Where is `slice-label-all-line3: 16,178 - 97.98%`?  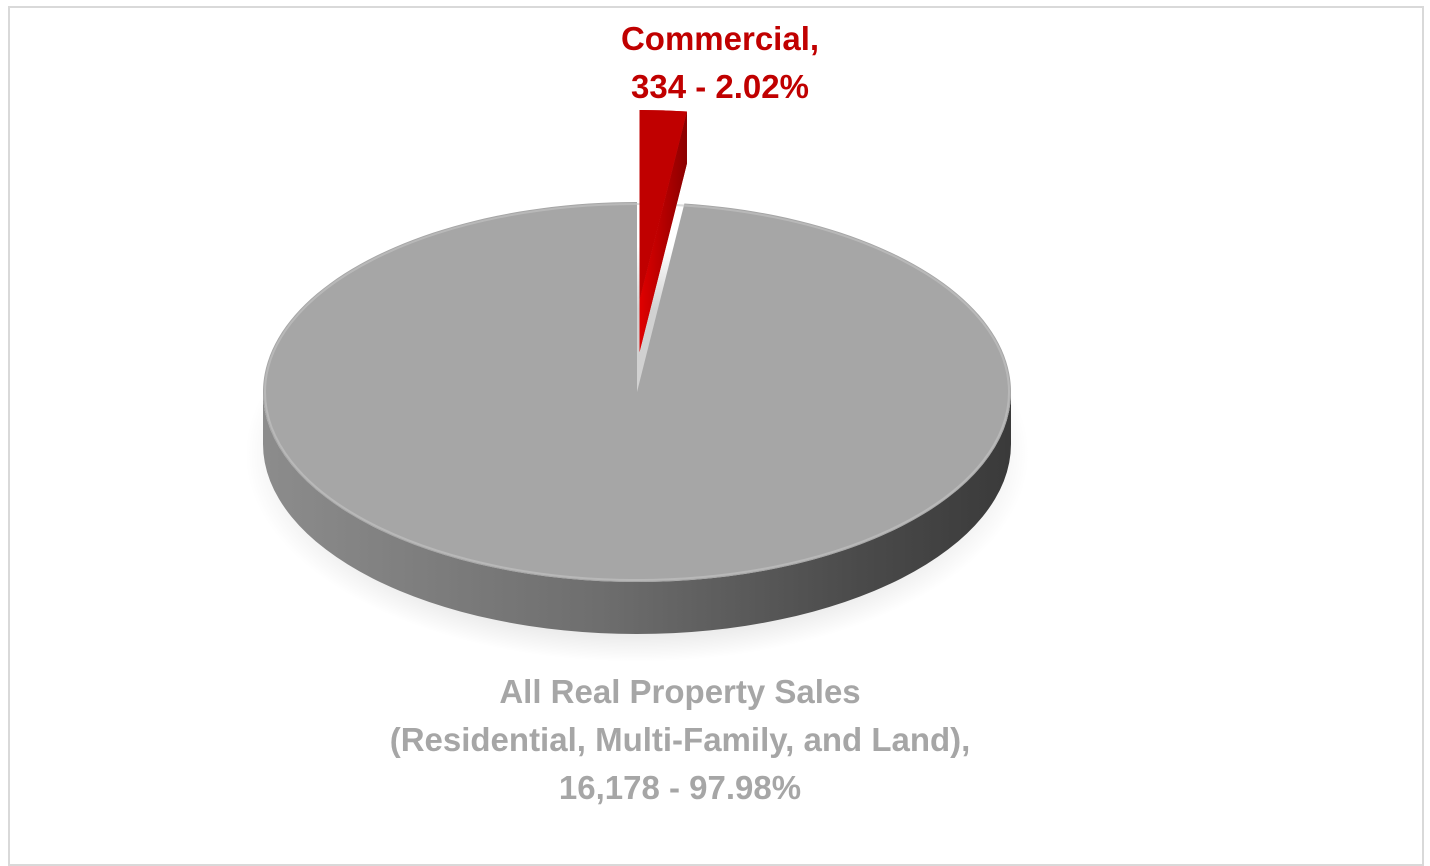 slice-label-all-line3: 16,178 - 97.98% is located at coordinates (680, 787).